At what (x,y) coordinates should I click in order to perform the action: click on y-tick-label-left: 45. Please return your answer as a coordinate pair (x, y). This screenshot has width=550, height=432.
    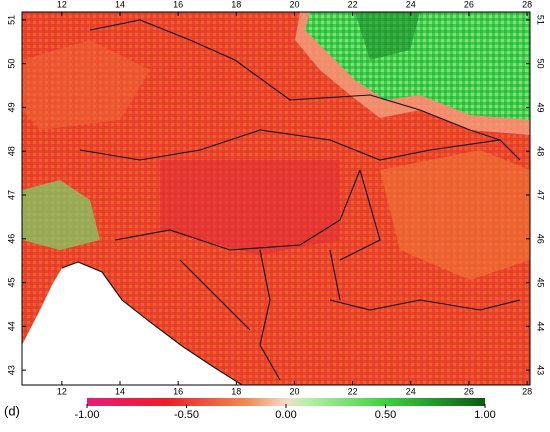
    Looking at the image, I should click on (11, 283).